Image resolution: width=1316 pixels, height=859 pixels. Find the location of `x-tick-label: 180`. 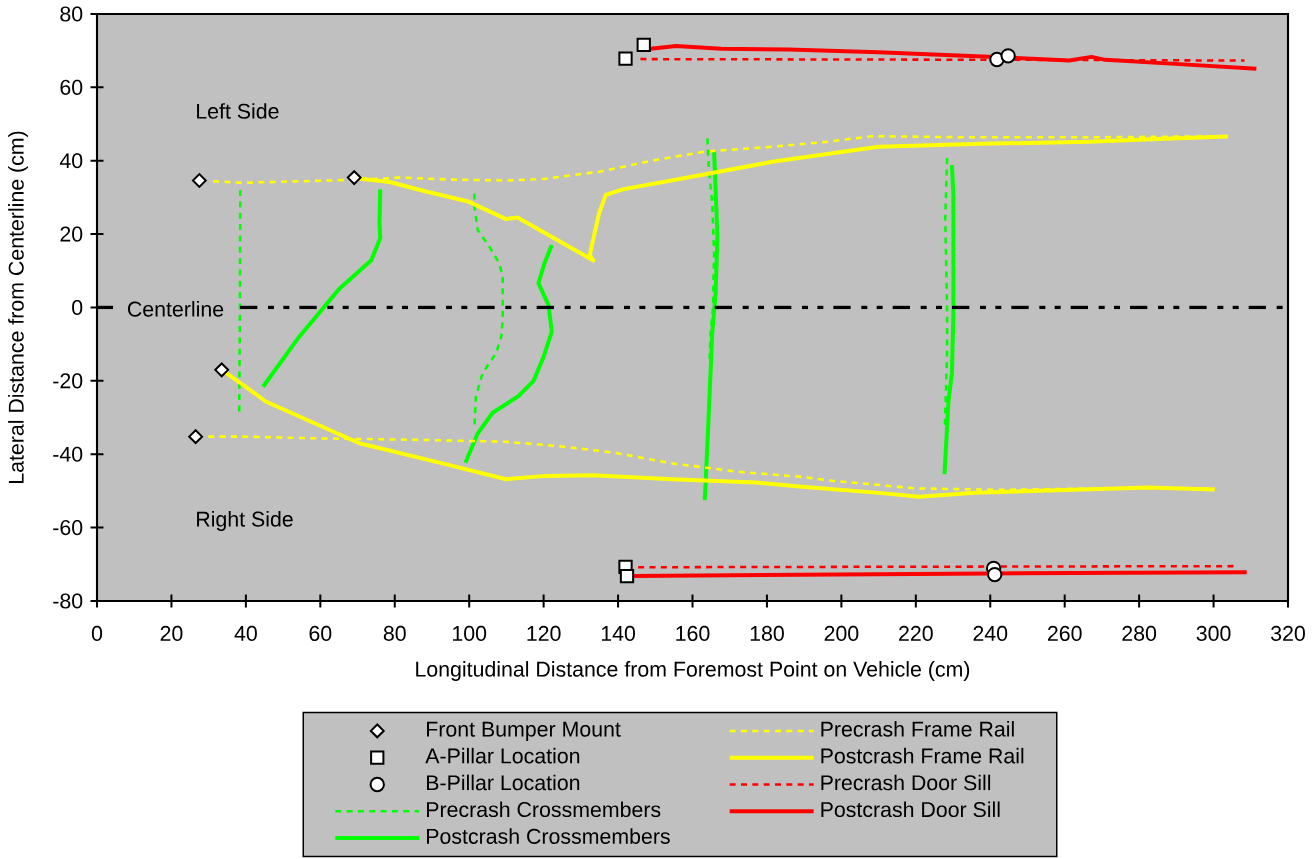

x-tick-label: 180 is located at coordinates (767, 633).